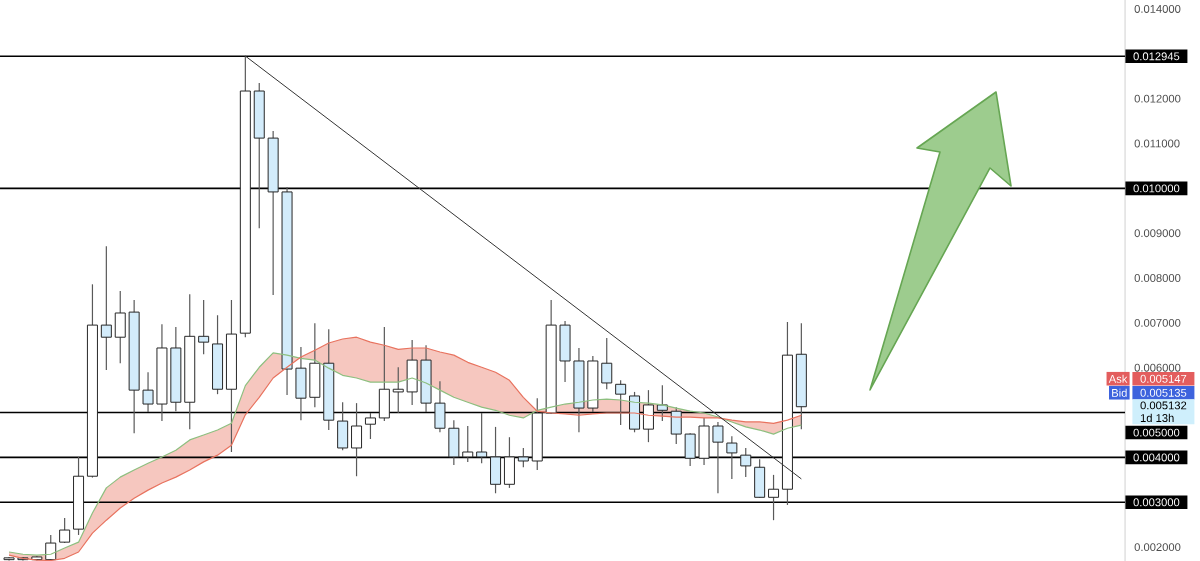 The image size is (1200, 561). I want to click on text: 0.005135, so click(1163, 392).